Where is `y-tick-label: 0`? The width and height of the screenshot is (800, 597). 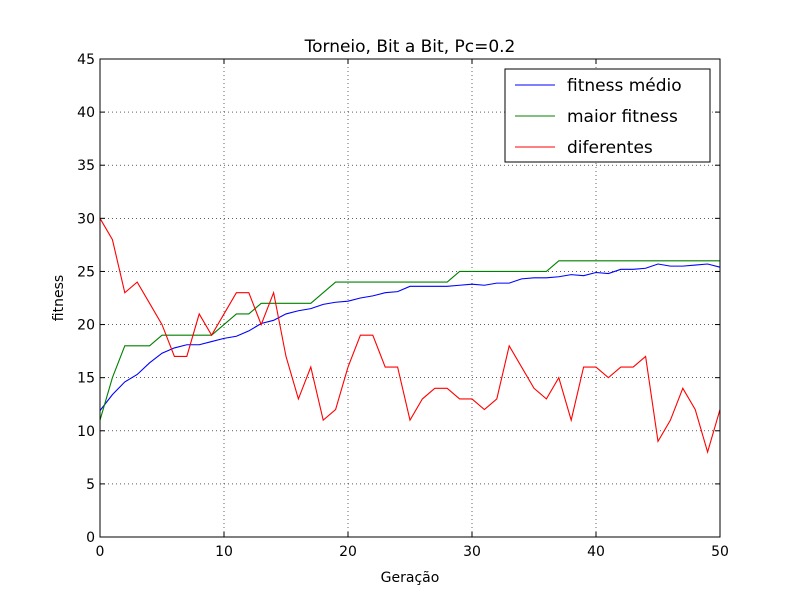 y-tick-label: 0 is located at coordinates (90, 538).